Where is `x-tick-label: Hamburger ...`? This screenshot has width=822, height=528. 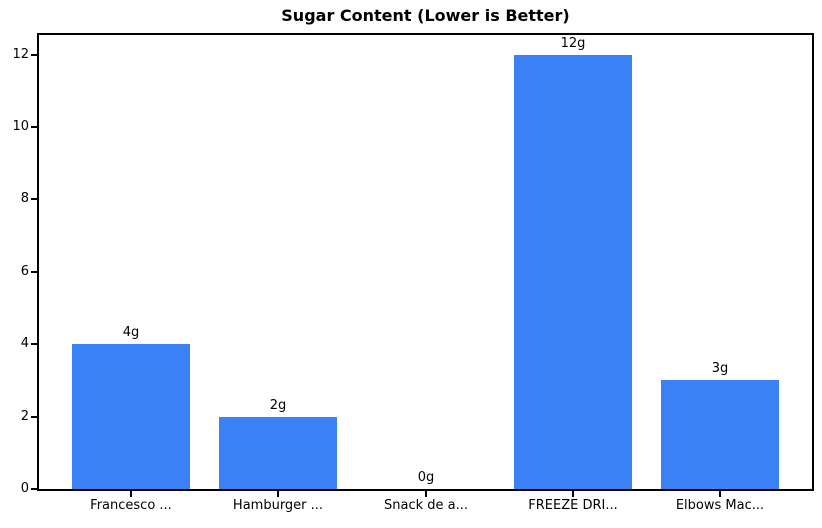
x-tick-label: Hamburger ... is located at coordinates (278, 505).